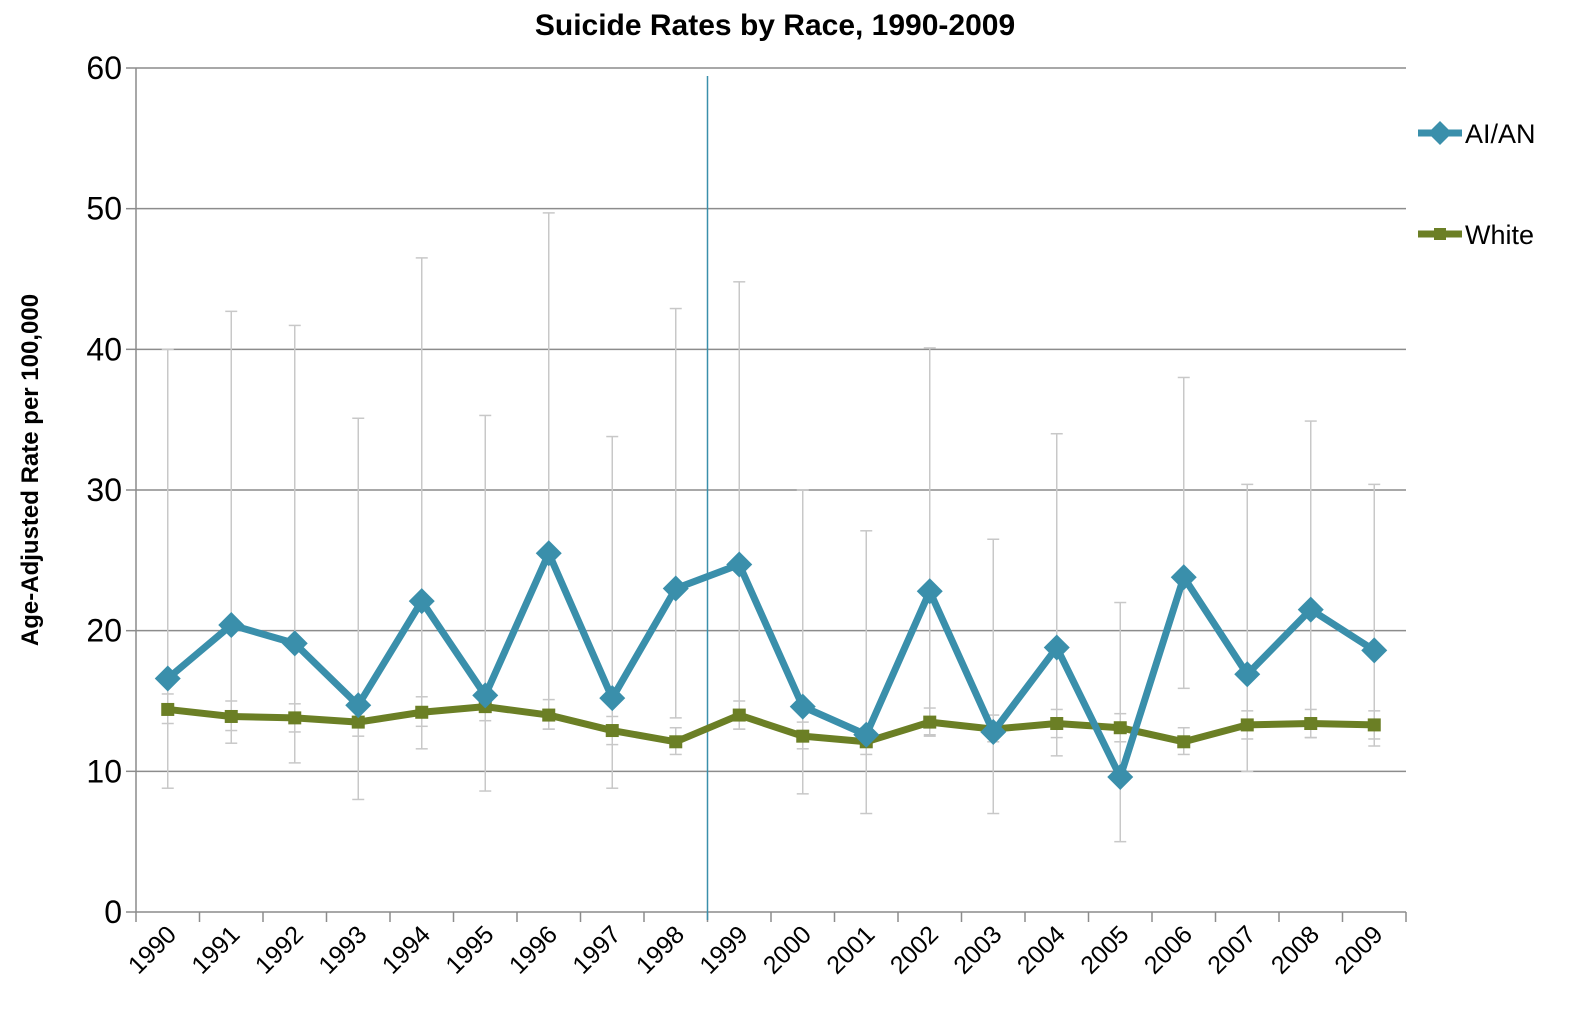 The width and height of the screenshot is (1575, 1019). Describe the element at coordinates (977, 949) in the screenshot. I see `x-tick-label: 2003` at that location.